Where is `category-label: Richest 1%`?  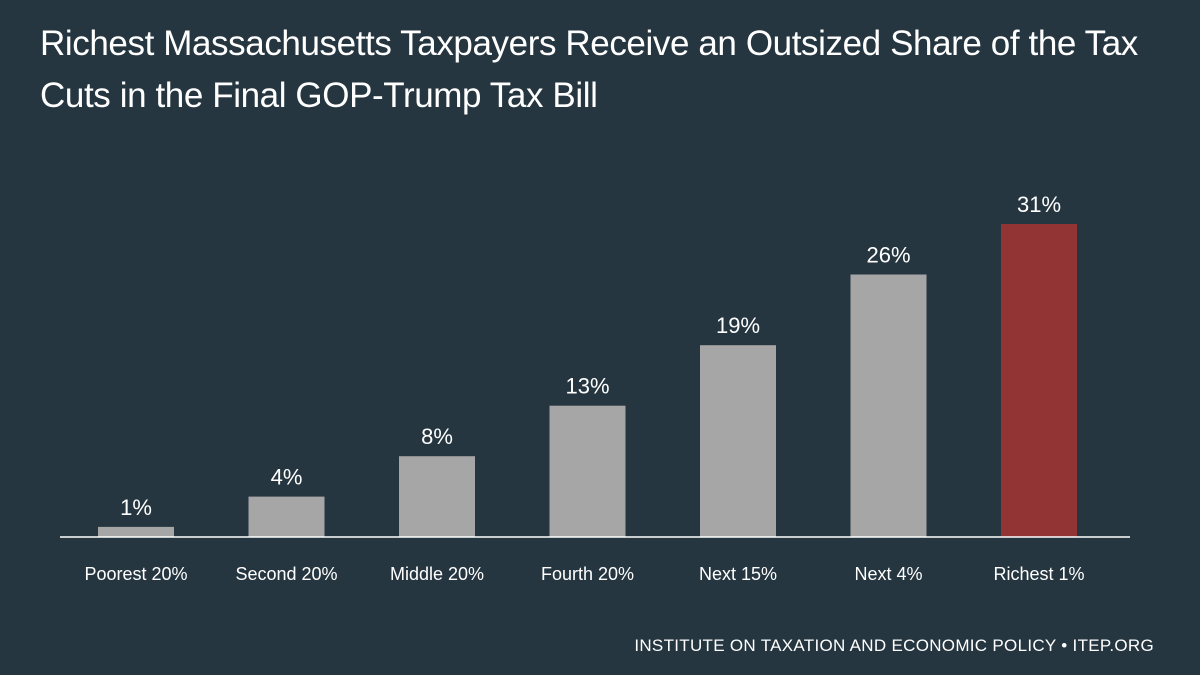
category-label: Richest 1% is located at coordinates (1038, 574).